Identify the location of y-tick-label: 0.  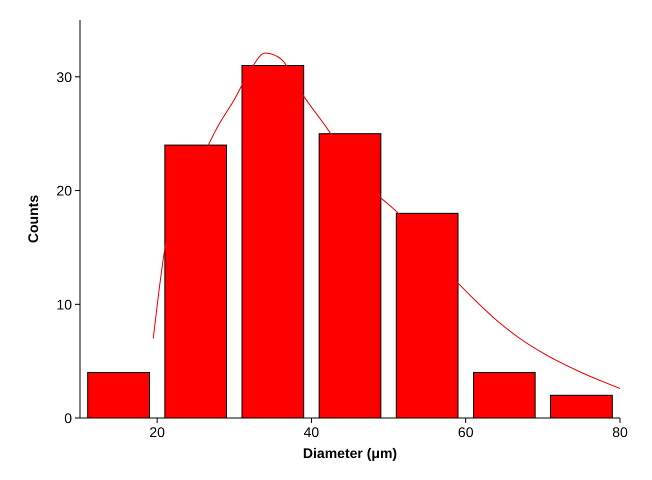
(68, 418).